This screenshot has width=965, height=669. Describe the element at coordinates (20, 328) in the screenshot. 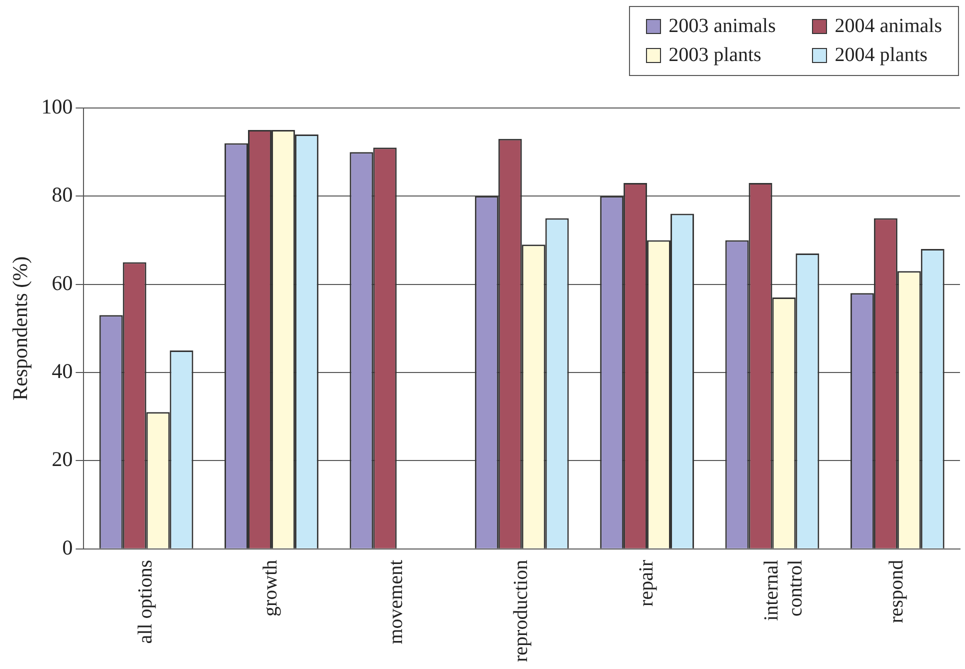

I see `y-axis-title: Respondents (%)` at that location.